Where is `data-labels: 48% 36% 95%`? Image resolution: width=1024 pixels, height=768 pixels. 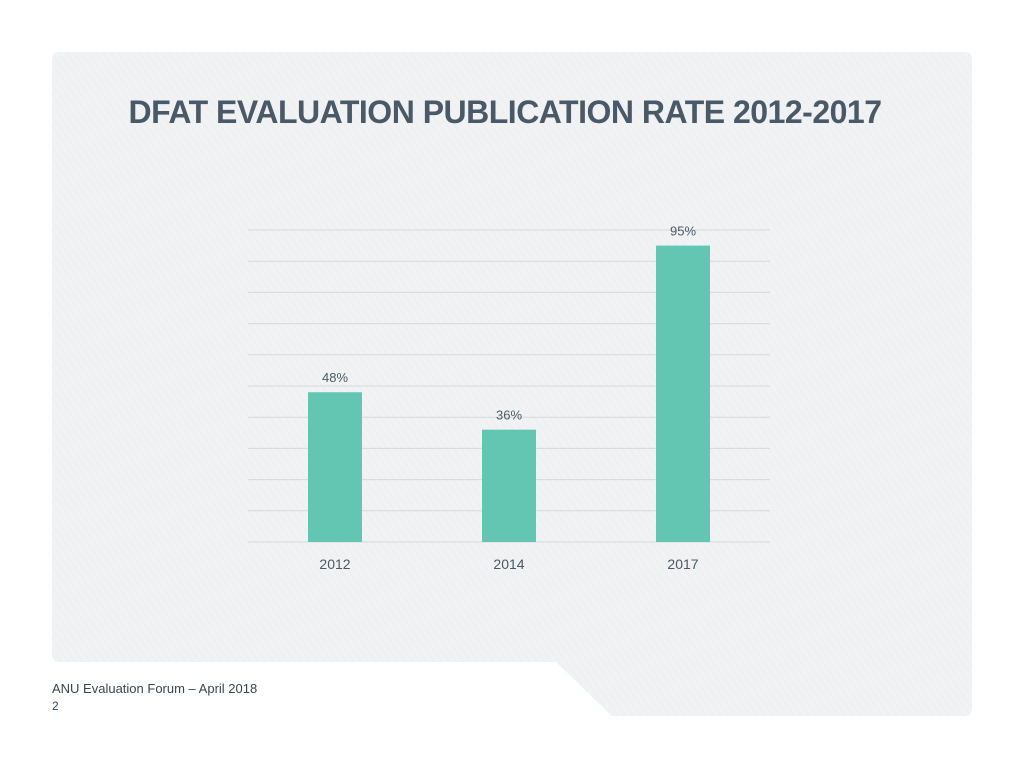
data-labels: 48% 36% 95% is located at coordinates (509, 323).